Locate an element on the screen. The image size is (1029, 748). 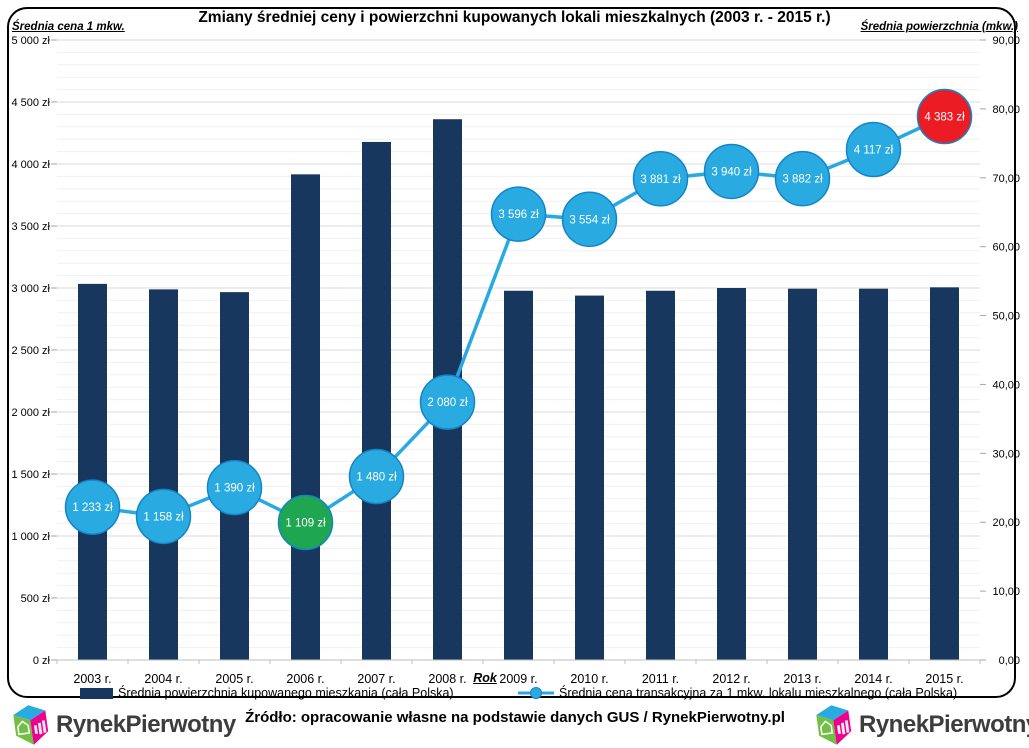
left-axis-tick: 1 500 zł is located at coordinates (30, 475).